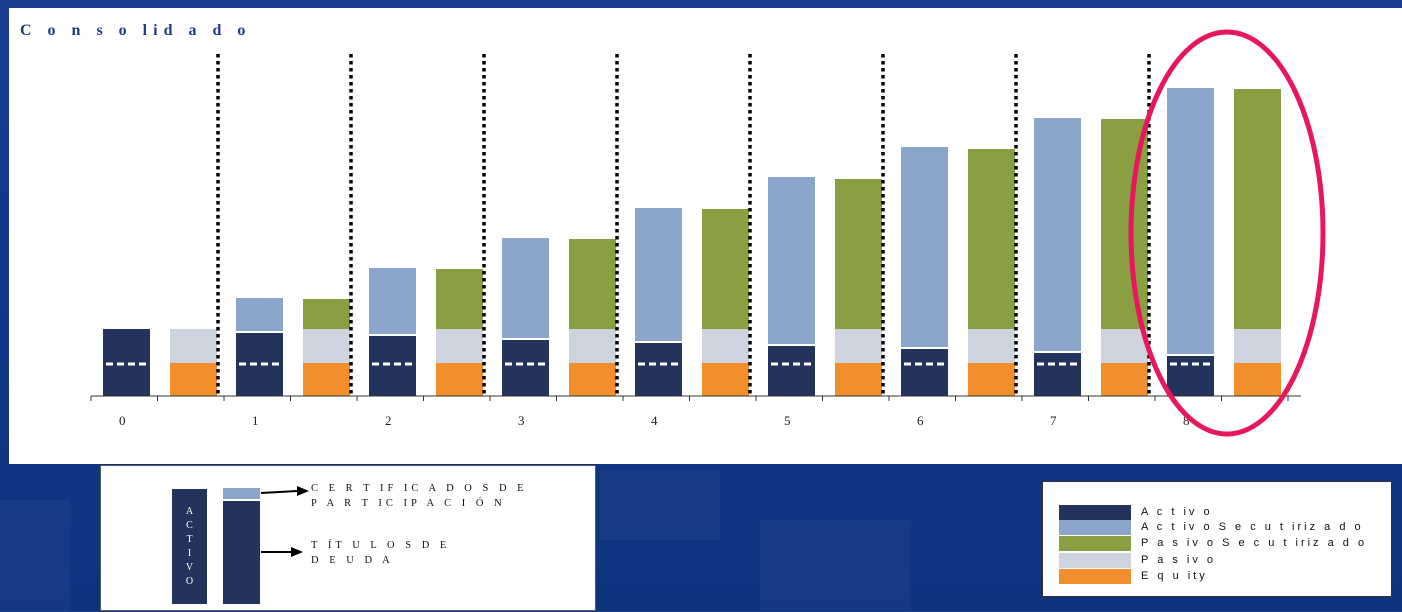  I want to click on chart-title: C o n s o lid a d o, so click(136, 30).